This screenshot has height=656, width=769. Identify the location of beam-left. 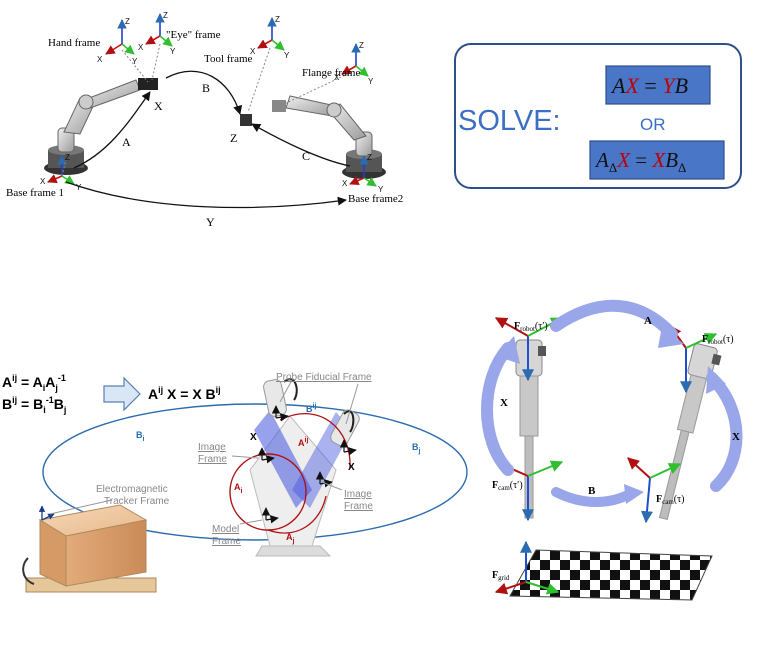
(283, 459).